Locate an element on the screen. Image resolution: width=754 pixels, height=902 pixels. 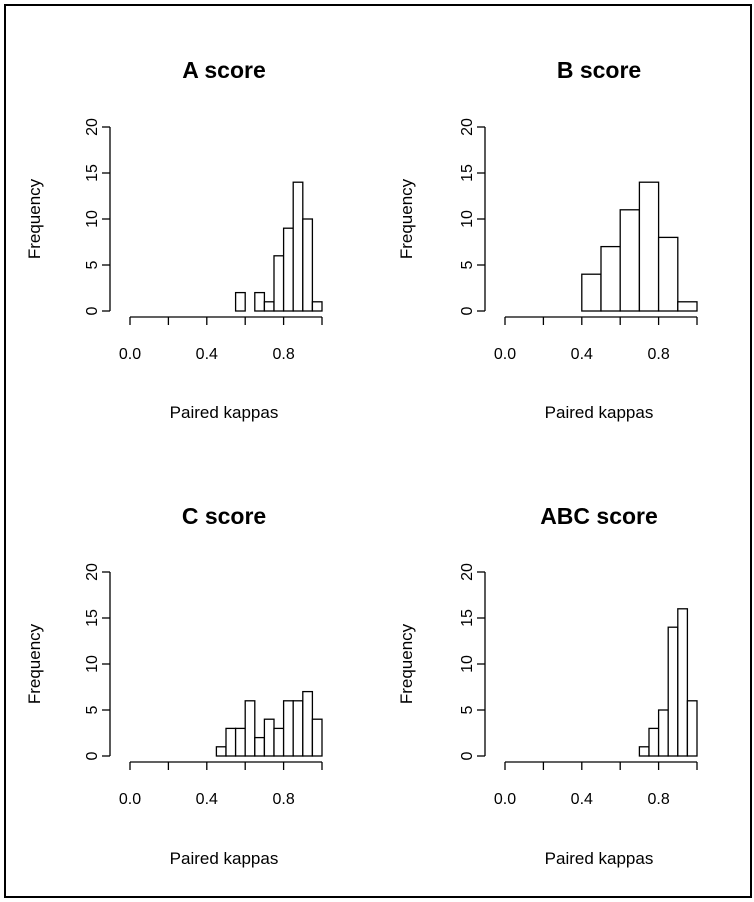
chart-title: B score is located at coordinates (599, 70).